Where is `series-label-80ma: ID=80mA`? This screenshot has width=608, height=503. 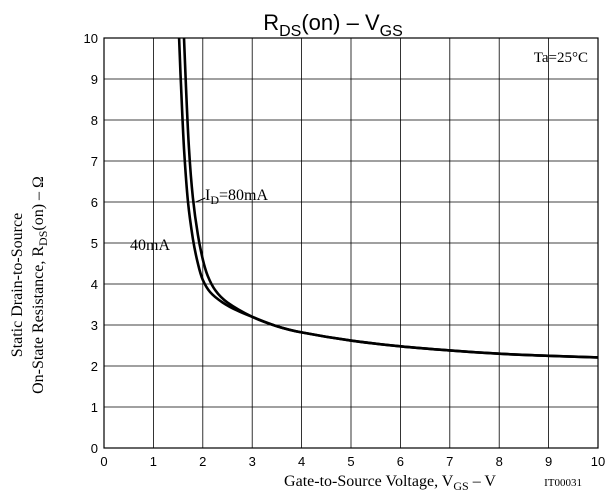 series-label-80ma: ID=80mA is located at coordinates (236, 197).